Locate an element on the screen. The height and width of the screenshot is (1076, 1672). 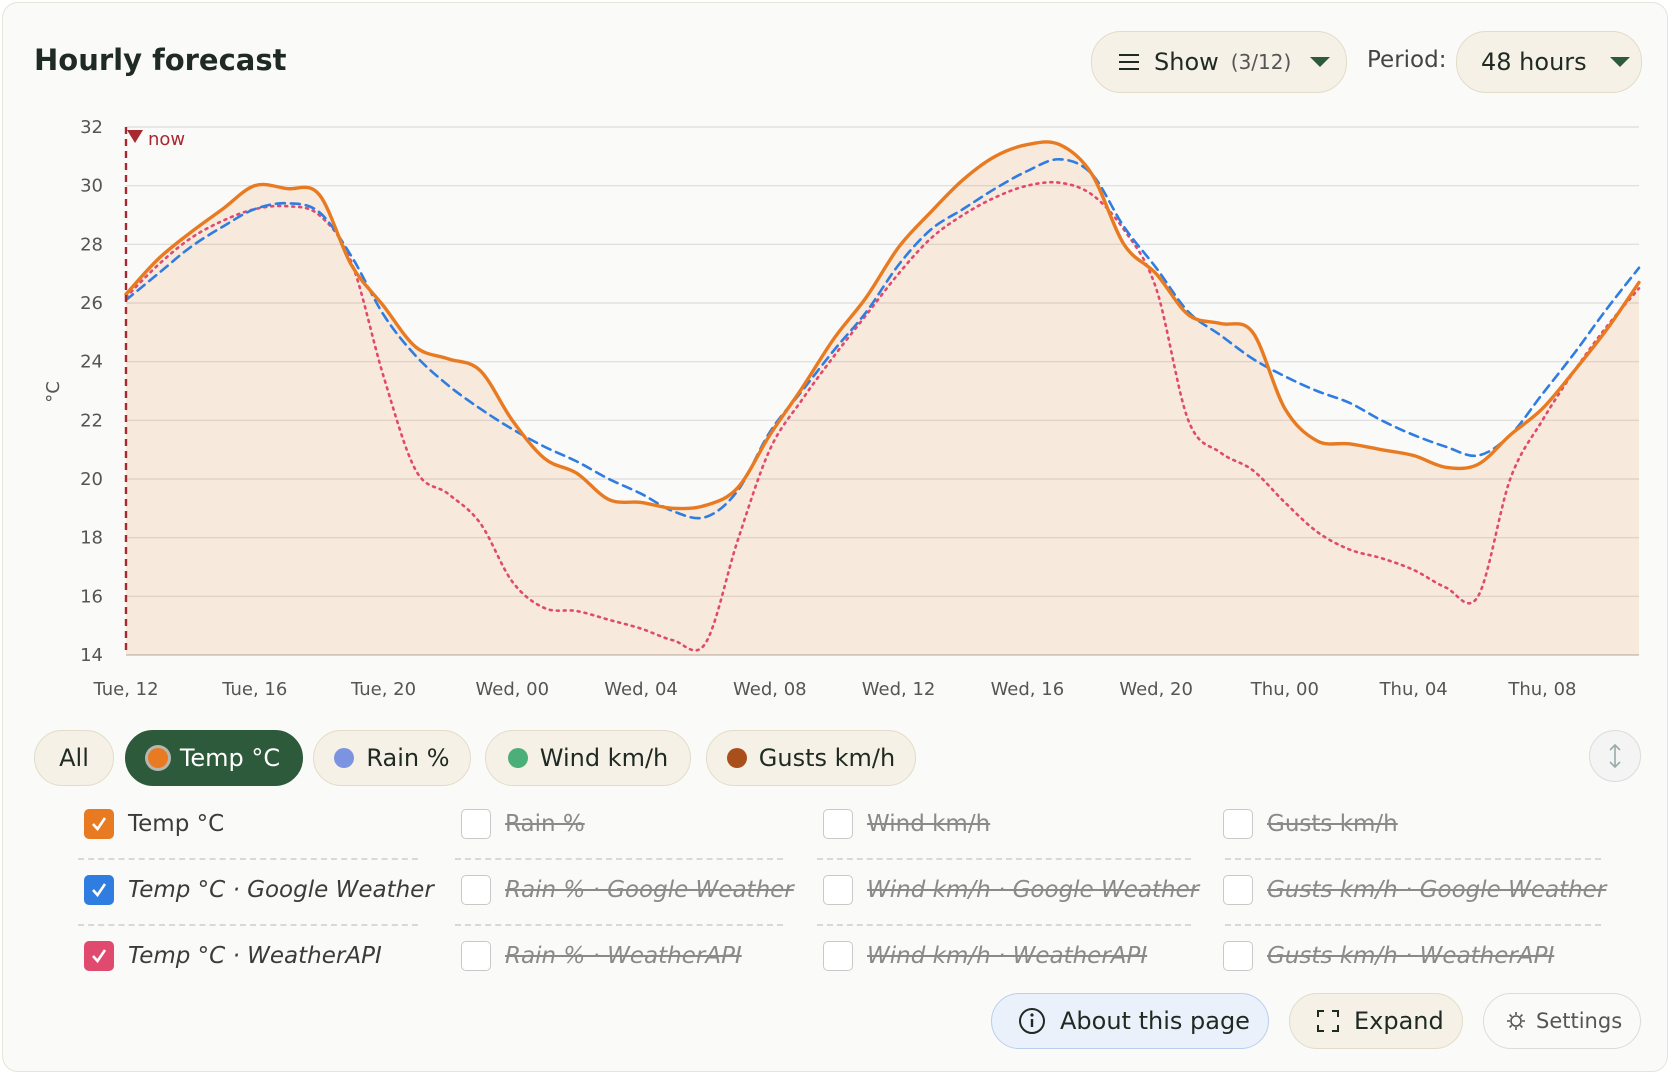
filter-chip: Gusts km/h is located at coordinates (811, 758).